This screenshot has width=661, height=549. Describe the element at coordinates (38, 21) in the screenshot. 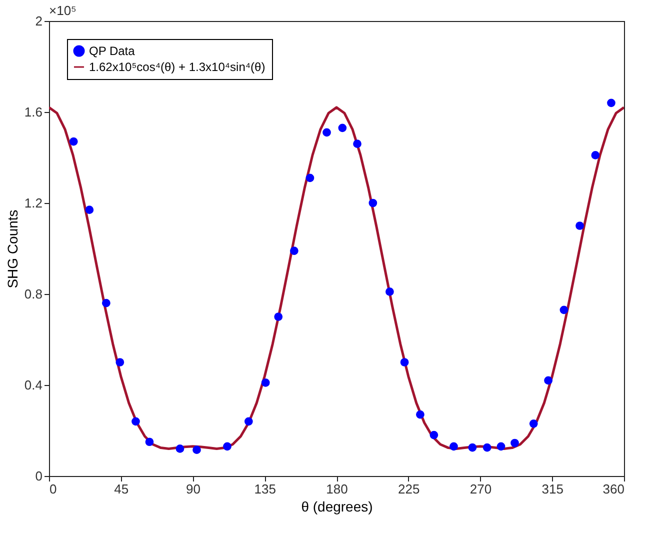

I see `y-tick-label: 2` at that location.